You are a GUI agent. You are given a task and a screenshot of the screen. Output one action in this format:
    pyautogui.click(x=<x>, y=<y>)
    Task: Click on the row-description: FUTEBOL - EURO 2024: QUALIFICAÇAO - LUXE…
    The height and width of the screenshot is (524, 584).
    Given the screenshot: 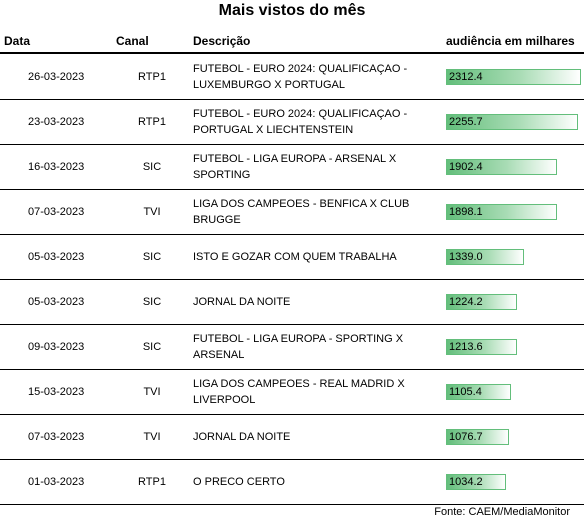 What is the action you would take?
    pyautogui.click(x=300, y=76)
    